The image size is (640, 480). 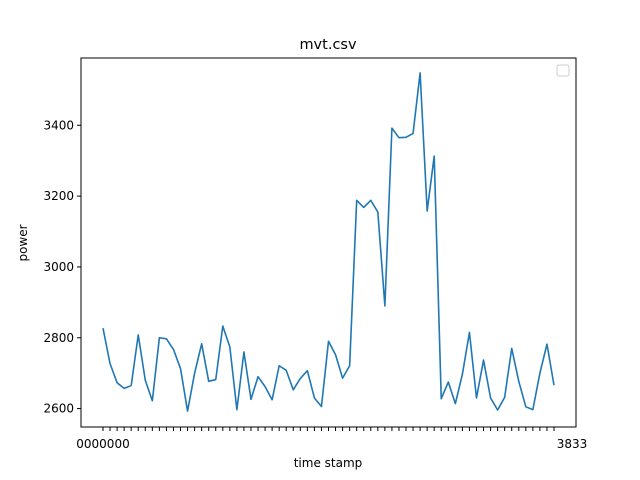 I want to click on x-tick-label-first: 0000000, so click(x=102, y=444).